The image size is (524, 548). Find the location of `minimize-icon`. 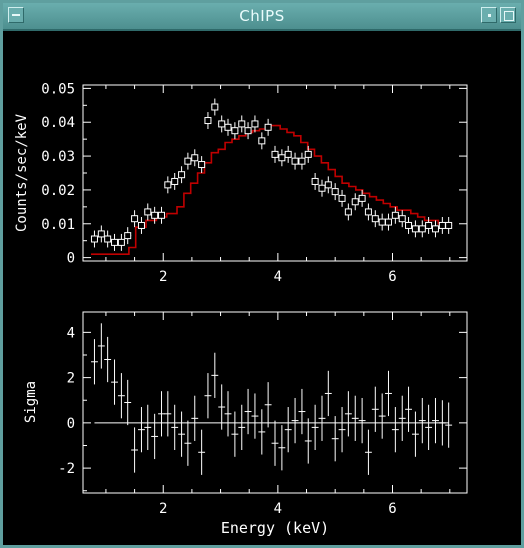

minimize-icon is located at coordinates (489, 15).